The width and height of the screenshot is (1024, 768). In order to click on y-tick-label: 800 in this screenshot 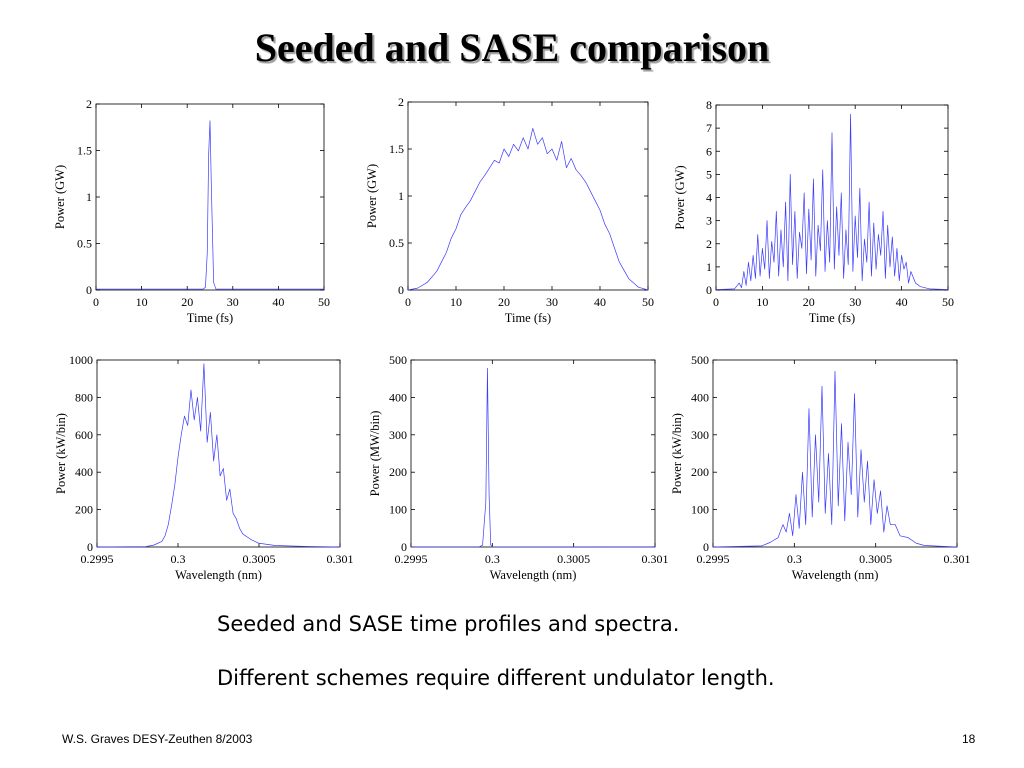, I will do `click(84, 397)`.